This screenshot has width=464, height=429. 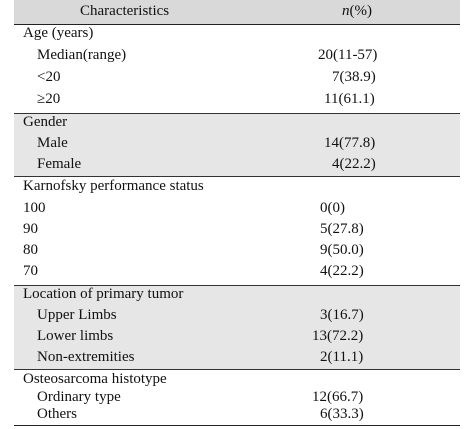 I want to click on table-row: Female 4(22.2), so click(x=237, y=166).